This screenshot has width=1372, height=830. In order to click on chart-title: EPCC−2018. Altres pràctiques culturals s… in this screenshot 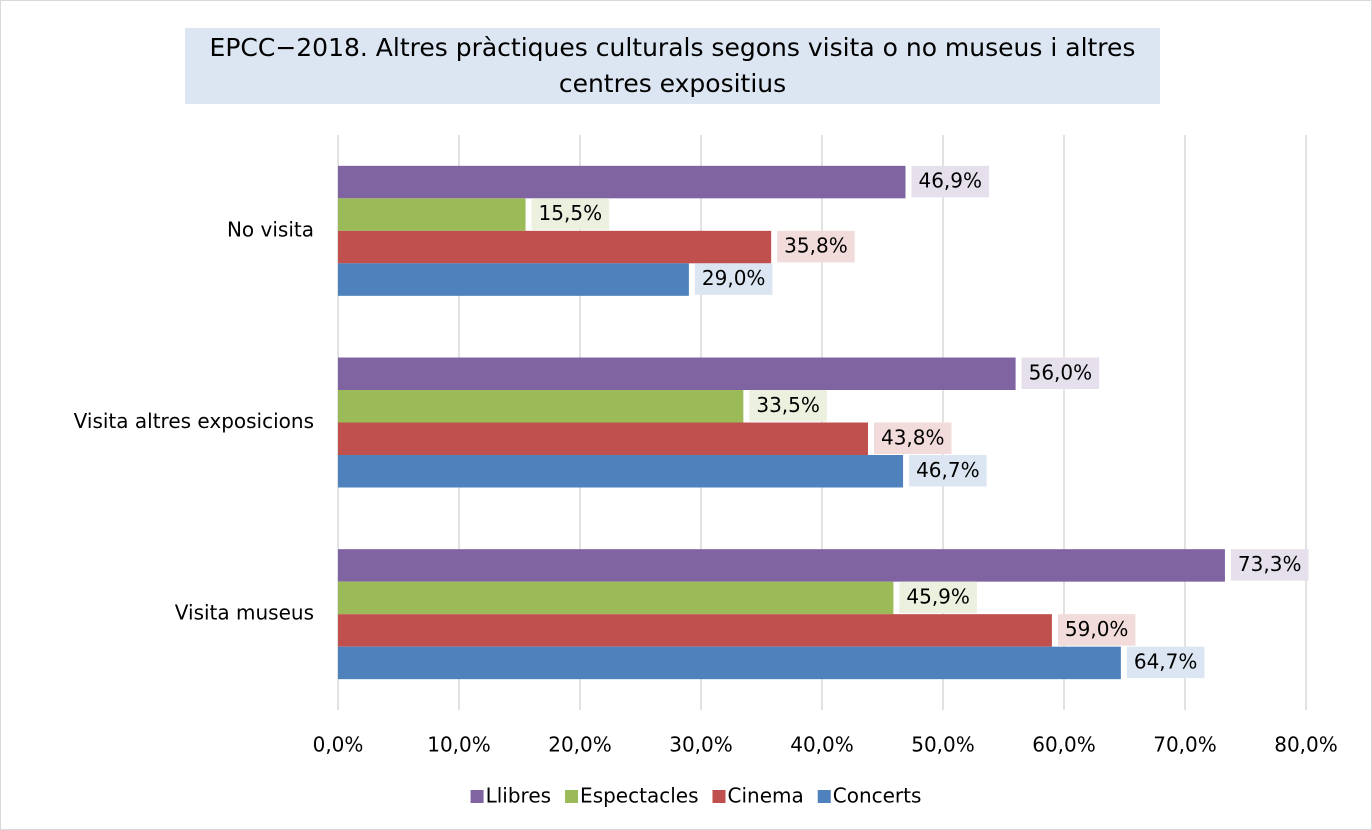, I will do `click(672, 66)`.